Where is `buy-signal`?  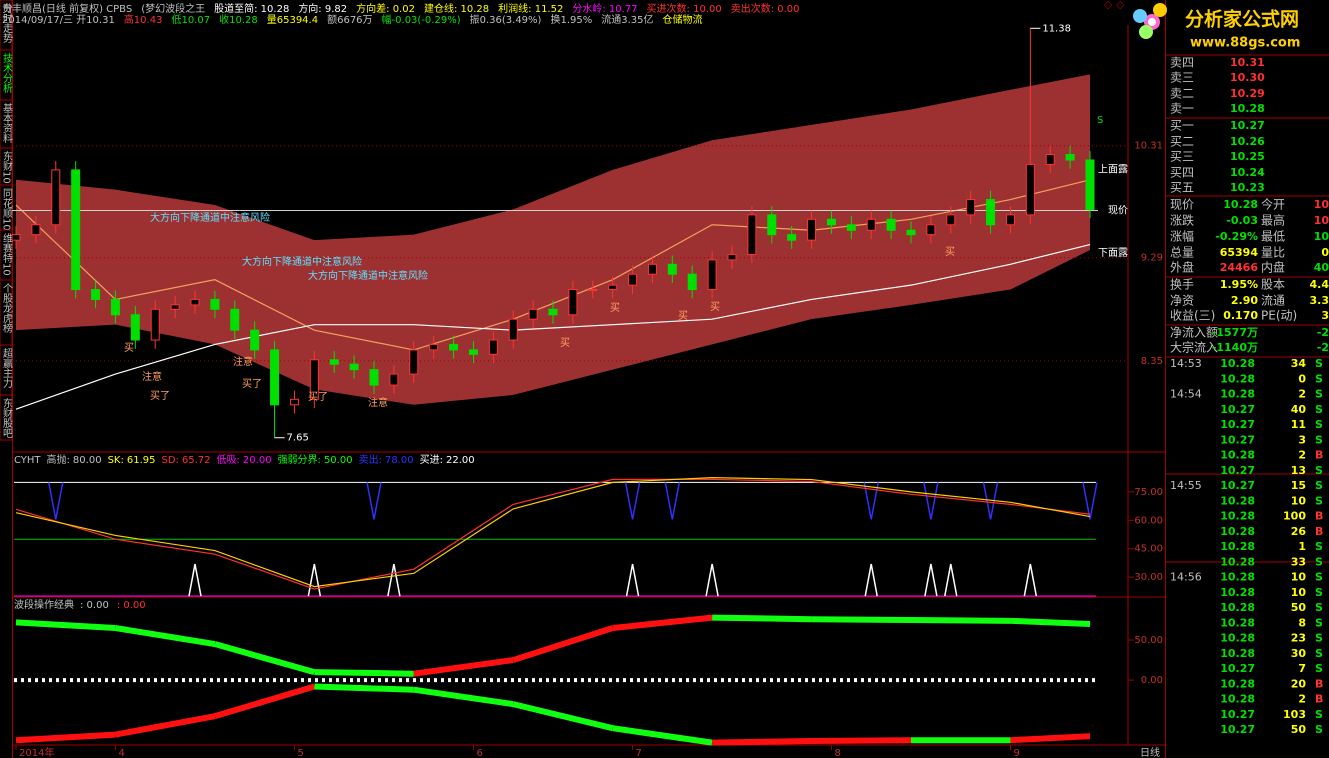
buy-signal is located at coordinates (712, 580).